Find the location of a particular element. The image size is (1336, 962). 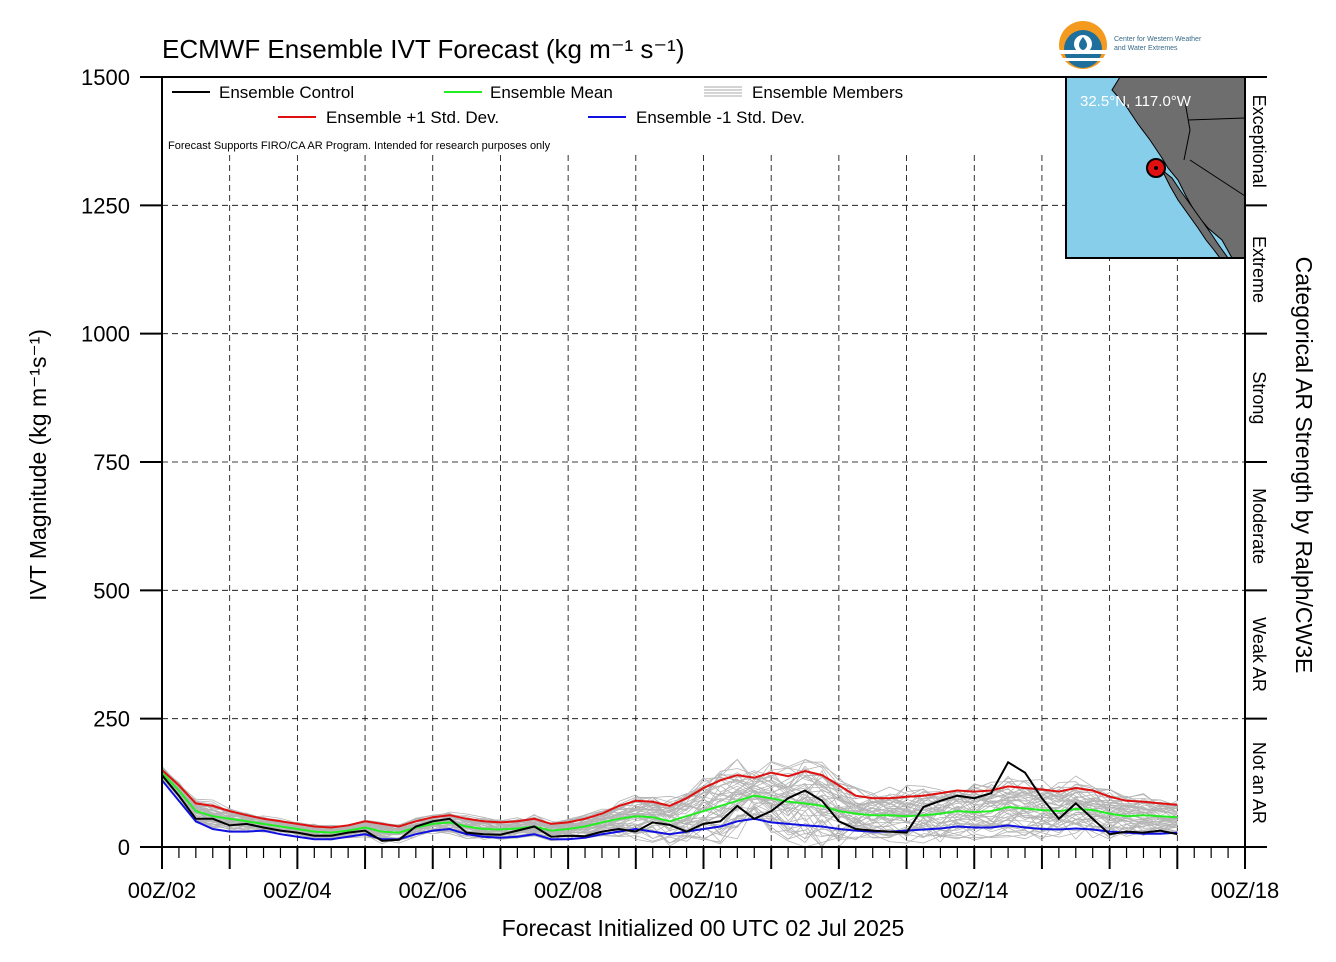

x-tick-label: 00Z/02 is located at coordinates (162, 890).